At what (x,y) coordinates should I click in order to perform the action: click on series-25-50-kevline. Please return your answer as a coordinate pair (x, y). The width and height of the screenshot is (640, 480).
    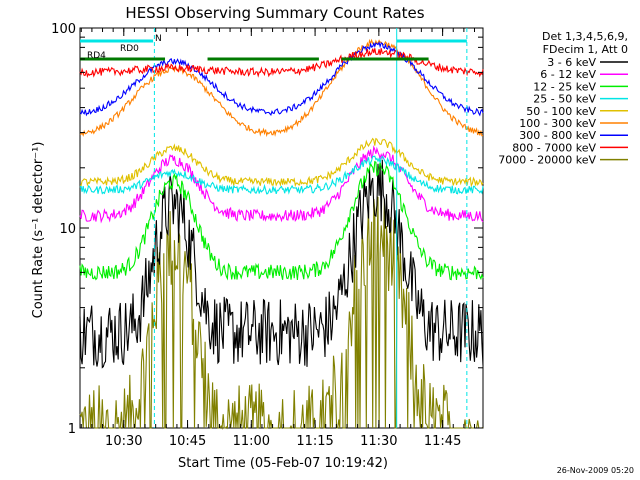
    Looking at the image, I should click on (281, 175).